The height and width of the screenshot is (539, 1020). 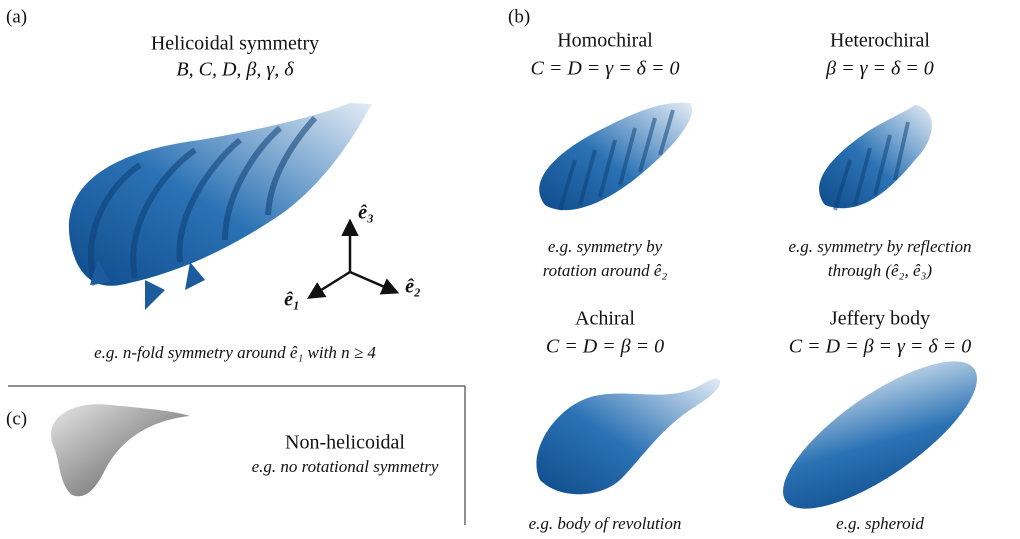 I want to click on body-name: Heterochiral, so click(x=880, y=41).